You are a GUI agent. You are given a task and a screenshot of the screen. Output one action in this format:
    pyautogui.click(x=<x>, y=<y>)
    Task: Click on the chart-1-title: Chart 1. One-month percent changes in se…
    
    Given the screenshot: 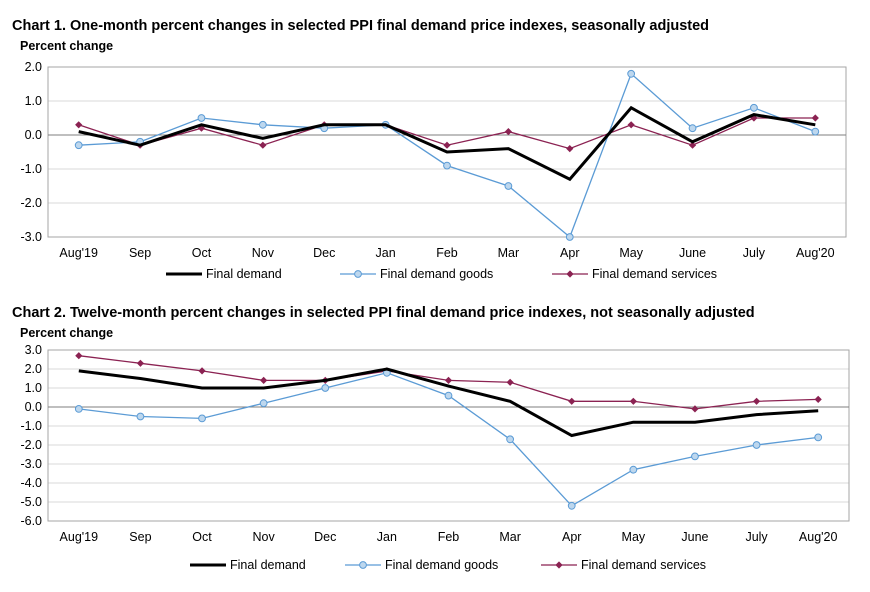 What is the action you would take?
    pyautogui.click(x=361, y=26)
    